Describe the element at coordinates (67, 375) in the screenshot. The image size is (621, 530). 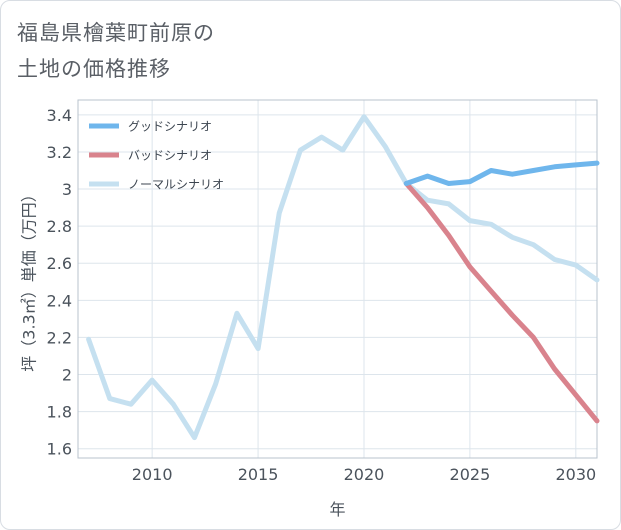
I see `y-tick-label: 2` at that location.